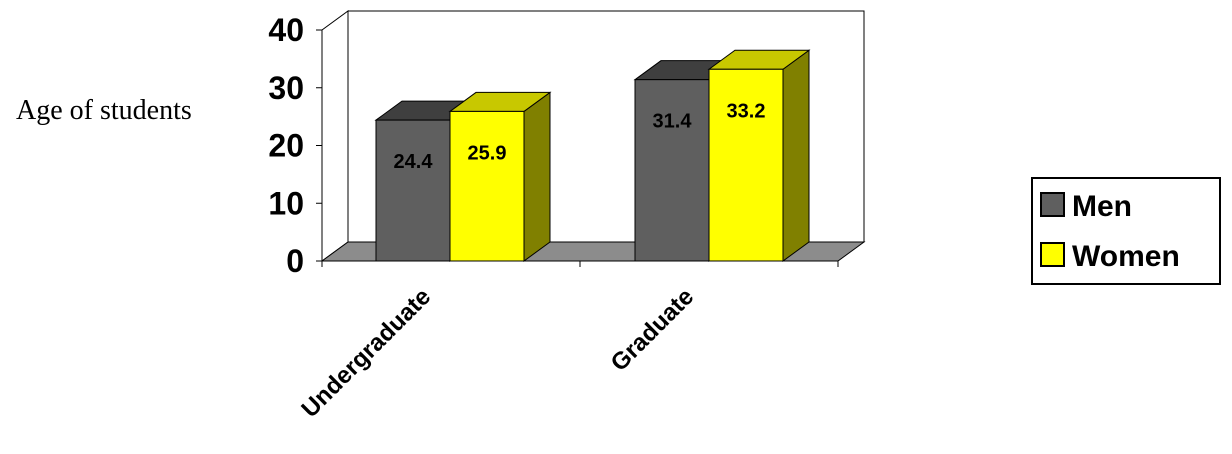  I want to click on data-label: 24.4, so click(414, 162).